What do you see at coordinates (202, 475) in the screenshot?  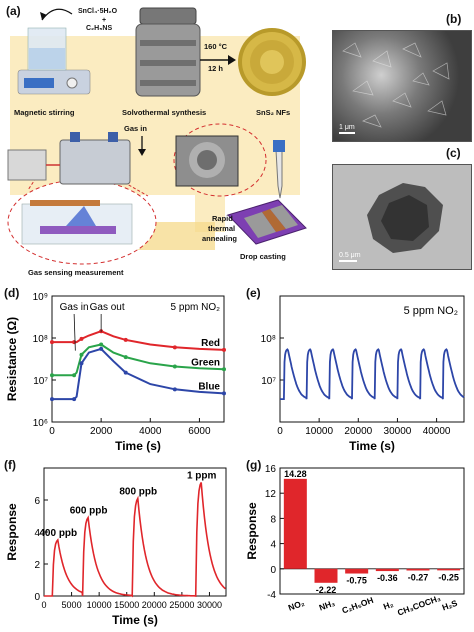 I see `pulse-label: 1 ppm` at bounding box center [202, 475].